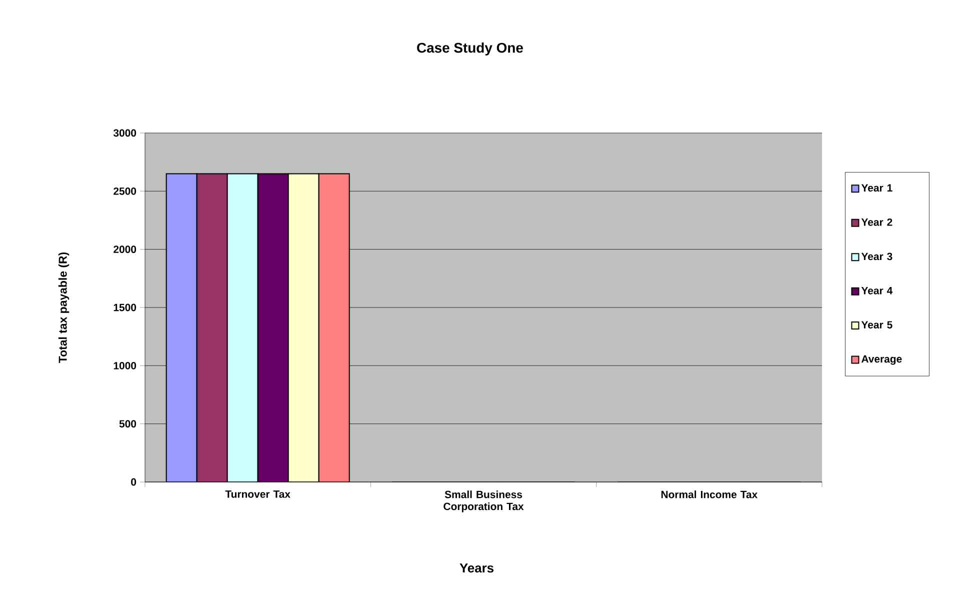 The image size is (966, 608). I want to click on legend-label: Year 1, so click(876, 188).